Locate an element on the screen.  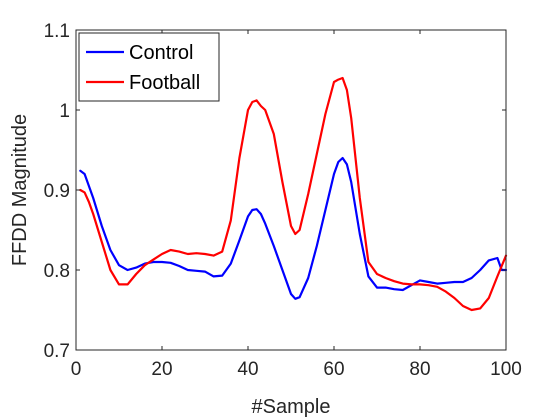
y-tick-label: 0.9 is located at coordinates (57, 191).